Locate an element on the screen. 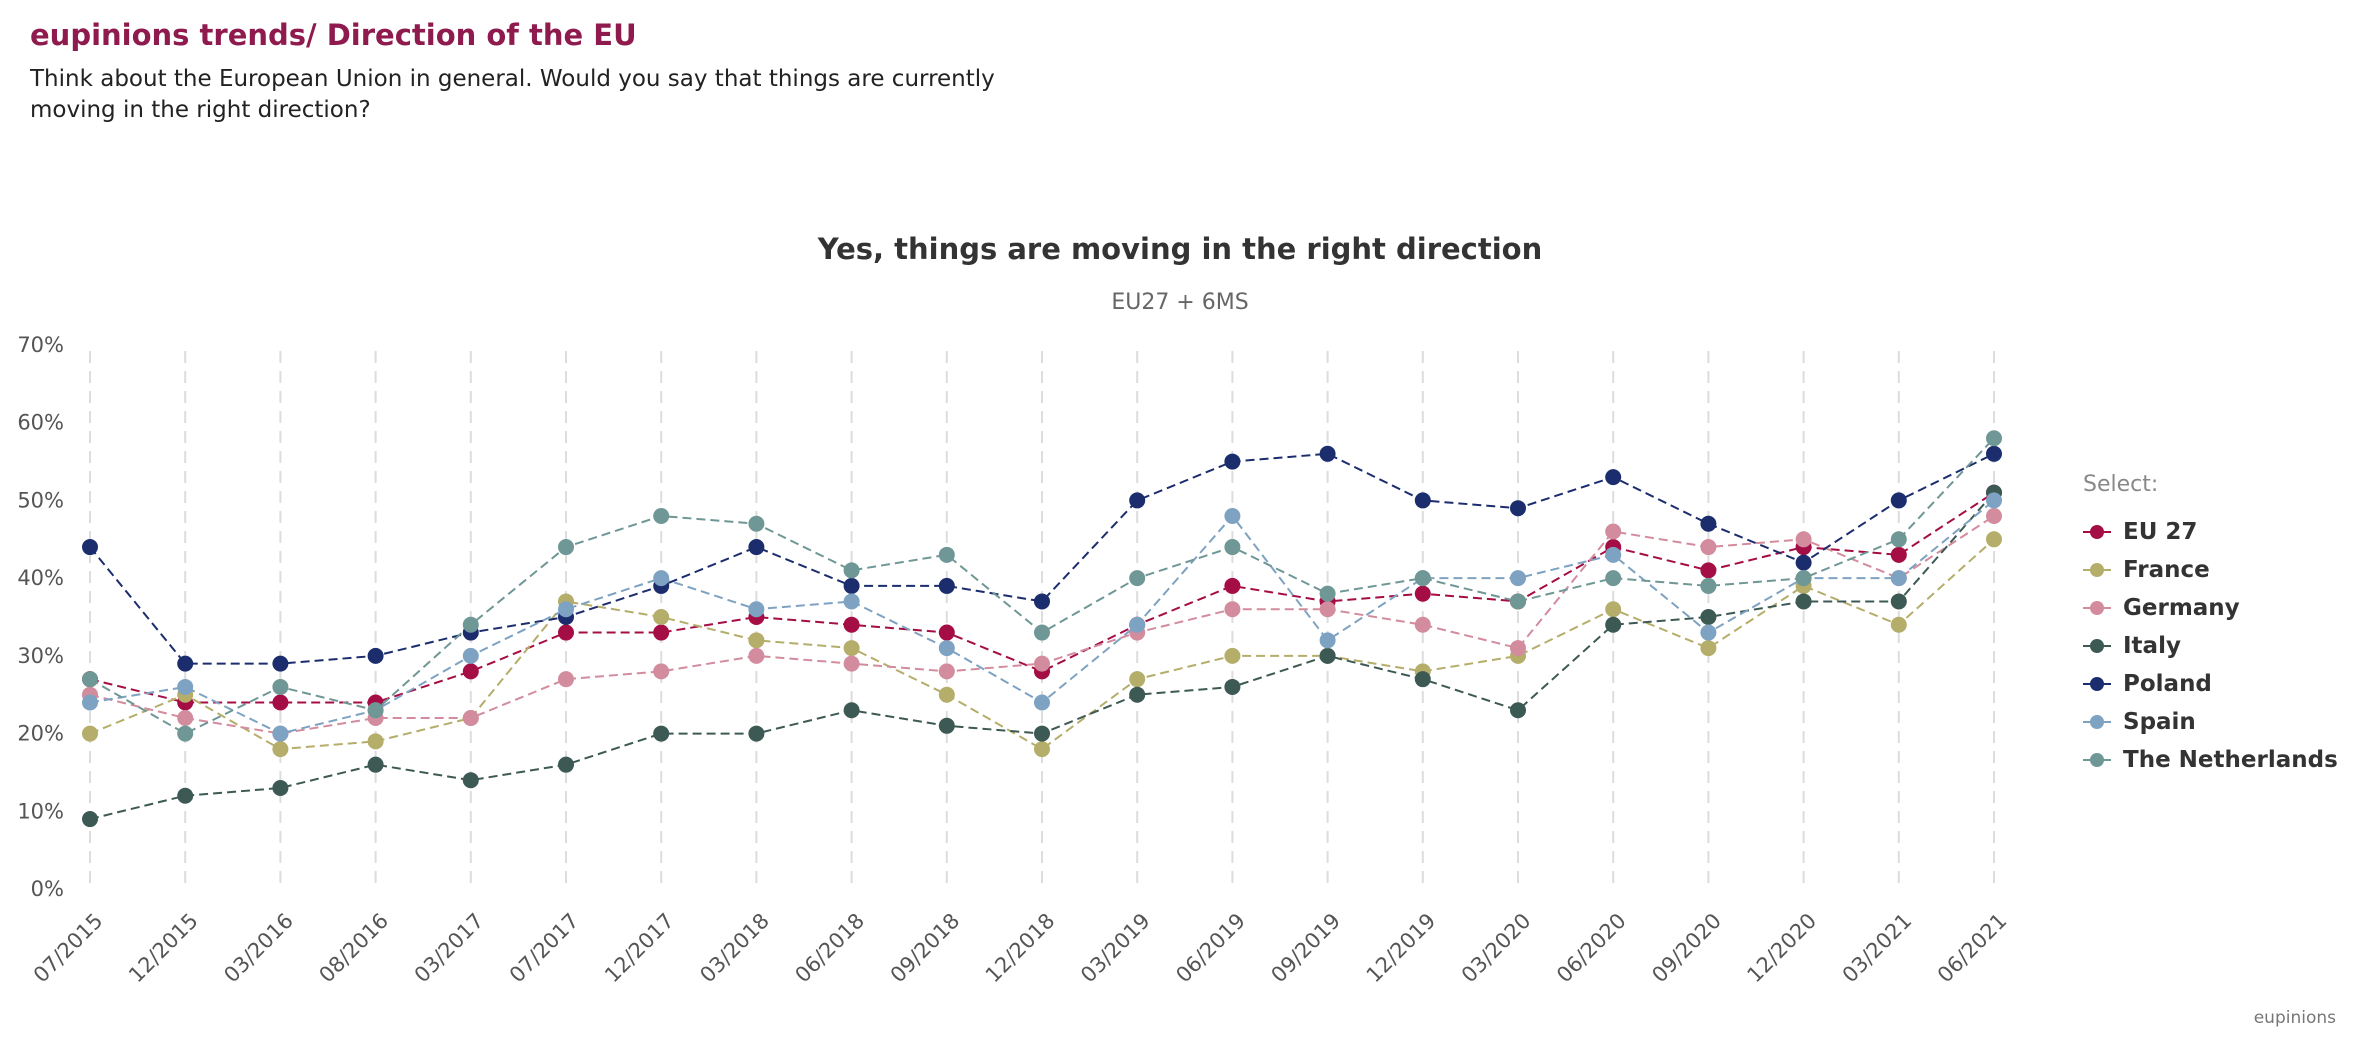 The width and height of the screenshot is (2360, 1040). data-point-france: France 07/2015: 20% is located at coordinates (90, 733).